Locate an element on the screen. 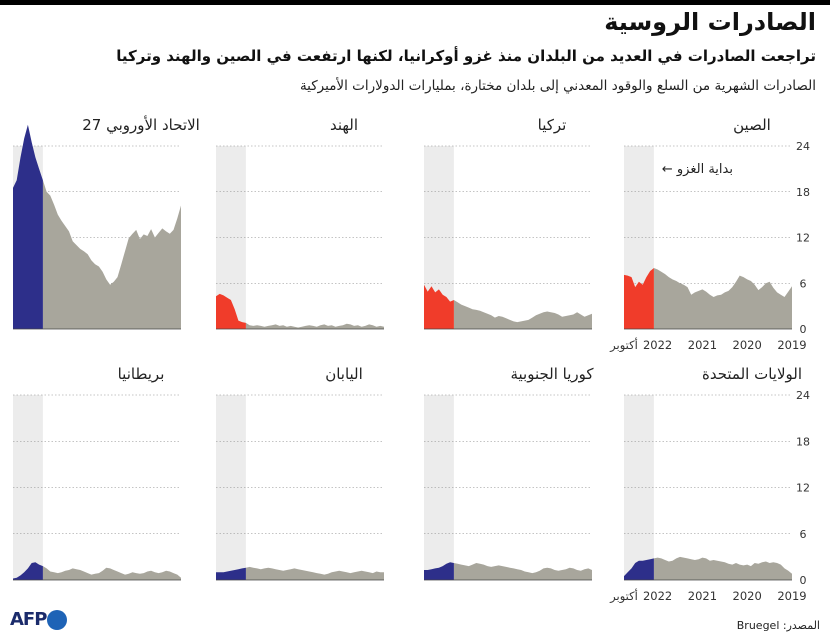 The height and width of the screenshot is (639, 830). chart-panel: الاتحاد الأوروبي 27 is located at coordinates (106, 222).